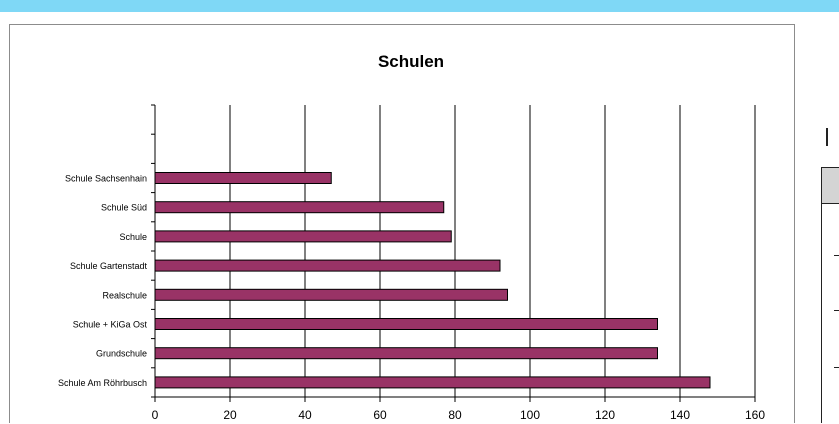 The width and height of the screenshot is (839, 424). Describe the element at coordinates (455, 415) in the screenshot. I see `x-tick-label: 80` at that location.